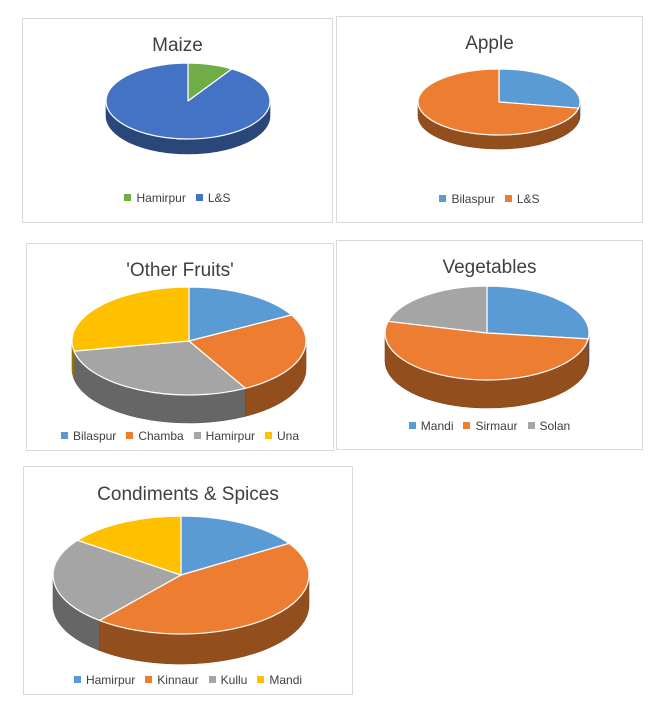  What do you see at coordinates (130, 319) in the screenshot?
I see `pie-slice-una` at bounding box center [130, 319].